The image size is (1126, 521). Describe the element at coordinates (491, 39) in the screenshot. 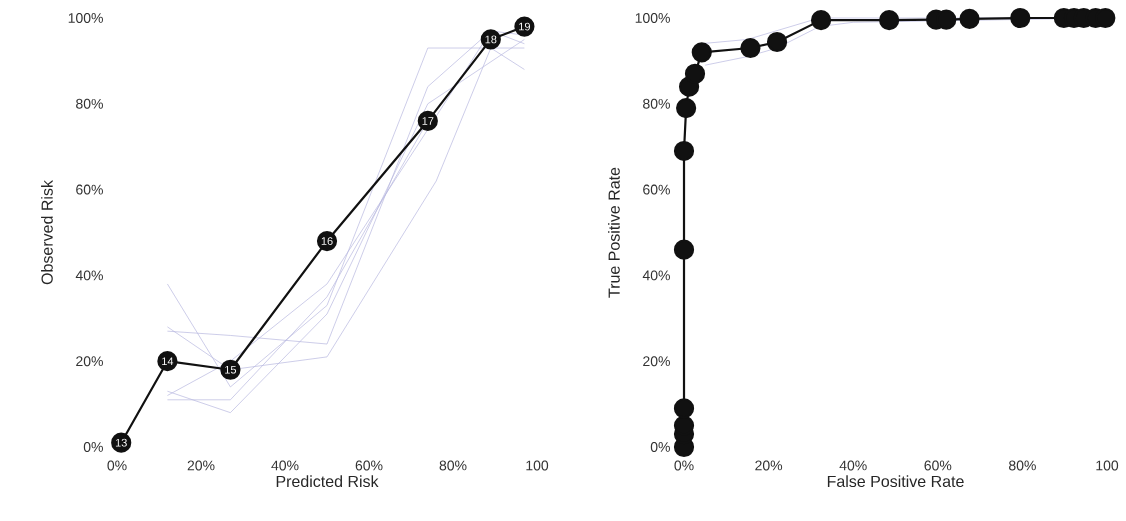

I see `annotation: 18` at that location.